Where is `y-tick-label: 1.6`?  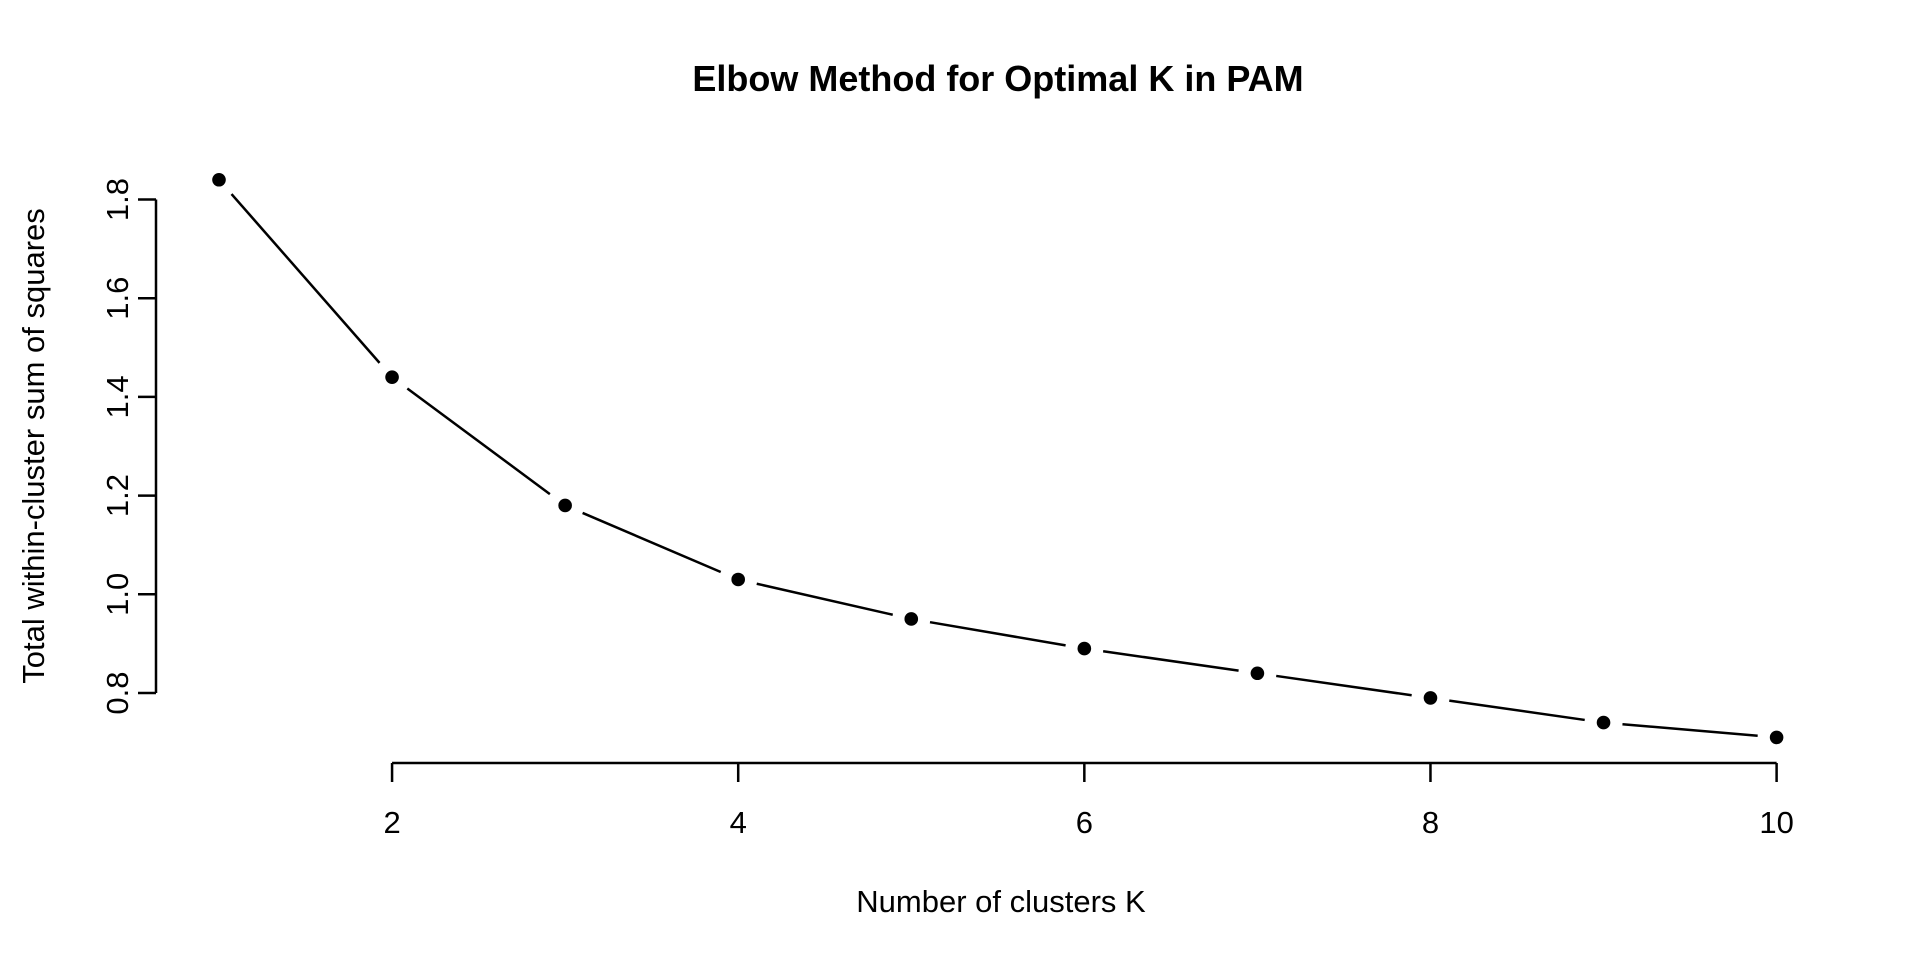 y-tick-label: 1.6 is located at coordinates (117, 298).